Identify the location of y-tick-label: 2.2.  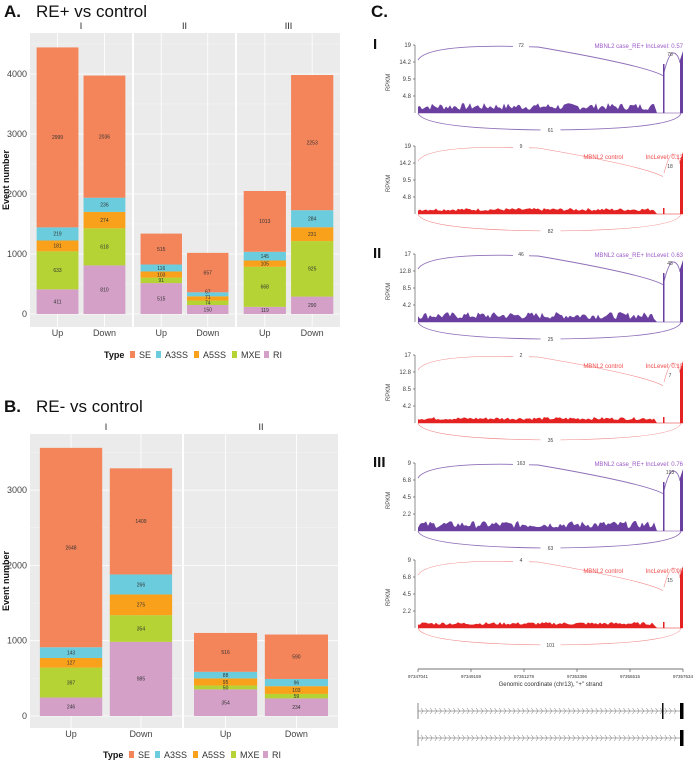
(407, 515).